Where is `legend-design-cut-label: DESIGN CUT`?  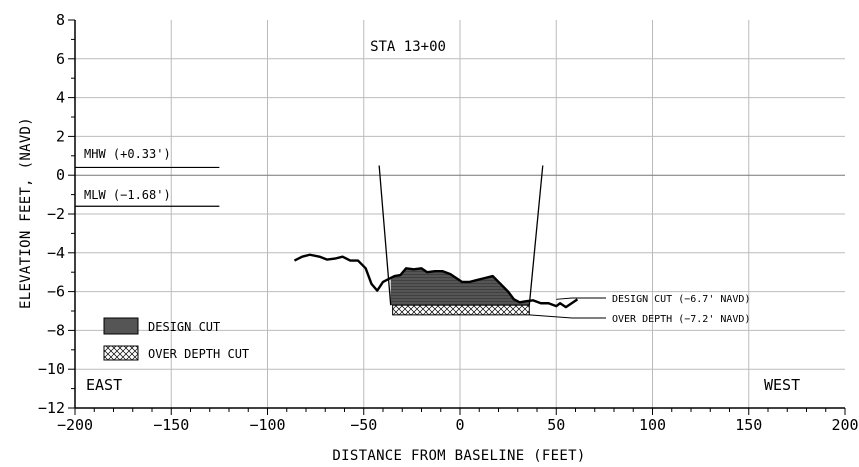 legend-design-cut-label: DESIGN CUT is located at coordinates (184, 327).